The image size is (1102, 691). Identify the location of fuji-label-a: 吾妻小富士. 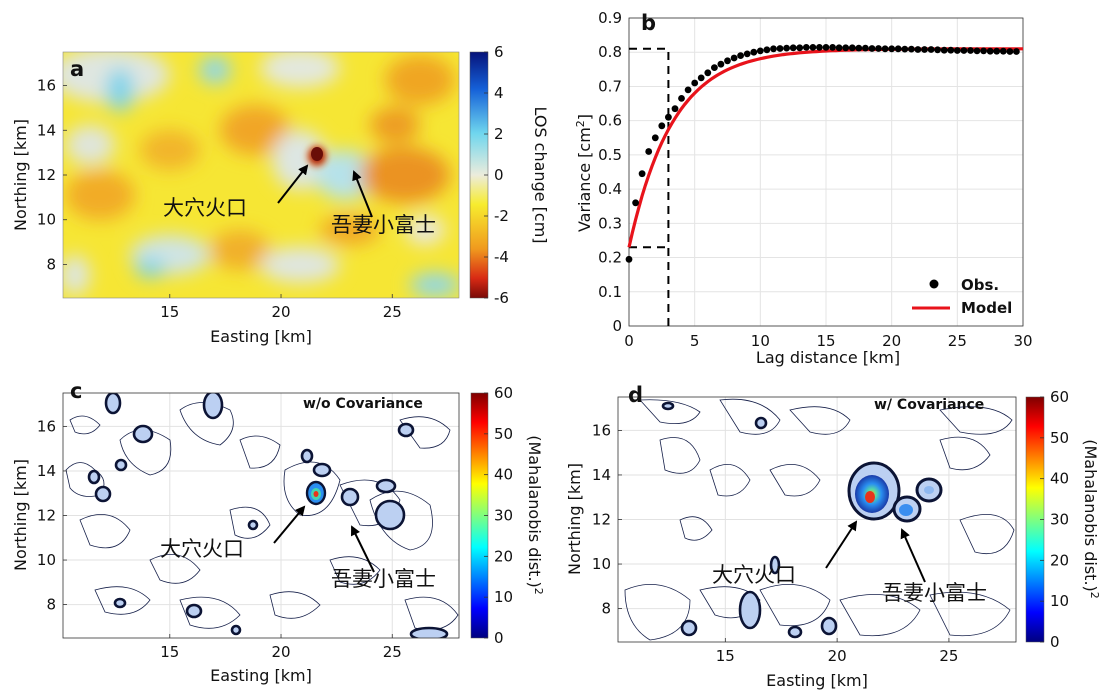
(383, 225).